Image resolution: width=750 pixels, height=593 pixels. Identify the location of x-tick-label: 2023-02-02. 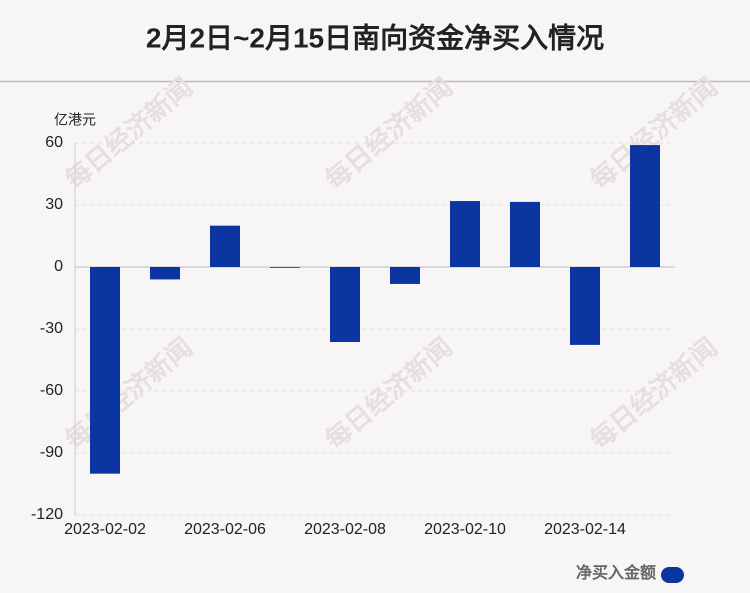
(105, 529).